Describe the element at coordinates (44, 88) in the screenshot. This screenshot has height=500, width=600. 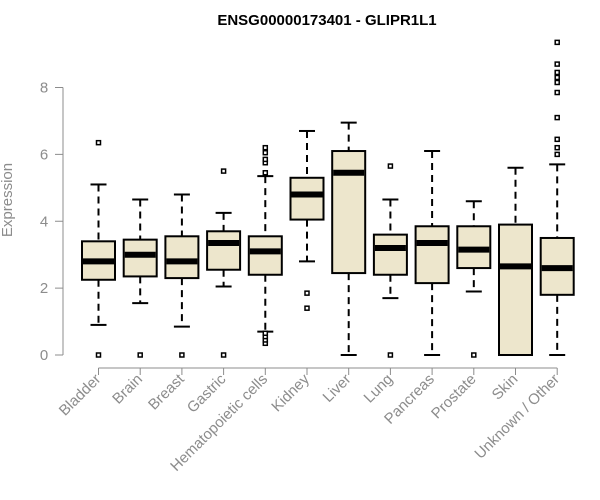
I see `y-tick-label: 8` at that location.